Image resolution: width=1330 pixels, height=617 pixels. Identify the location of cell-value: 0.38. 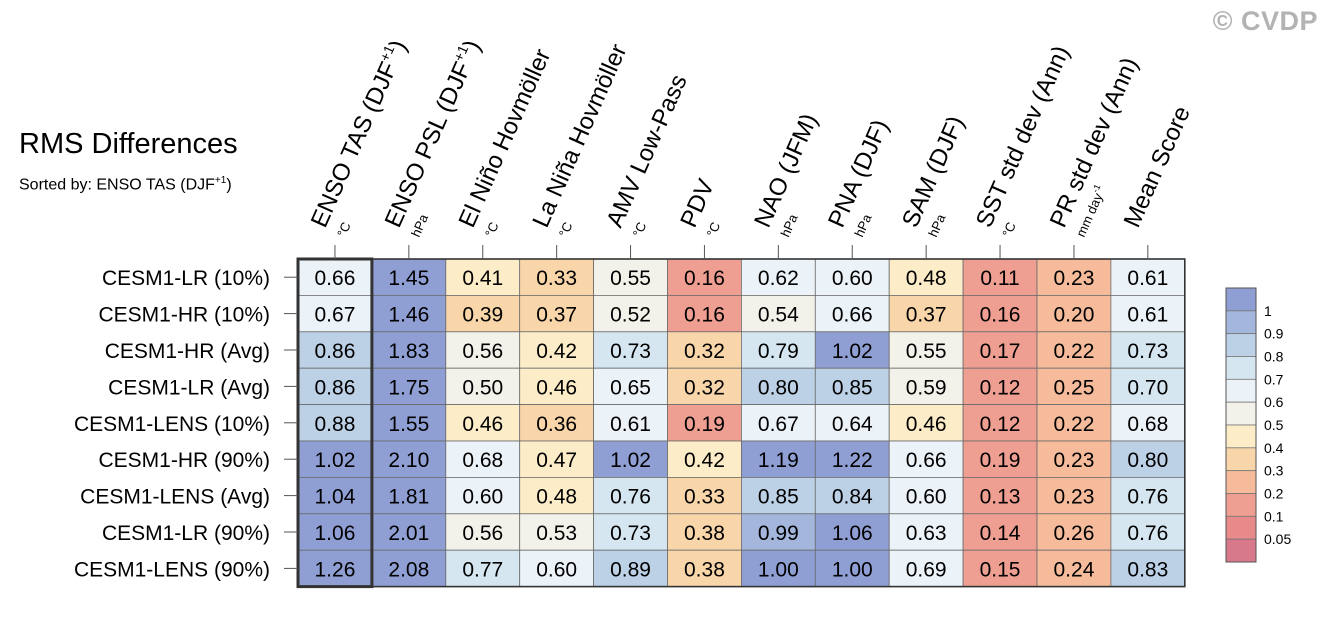
(704, 533).